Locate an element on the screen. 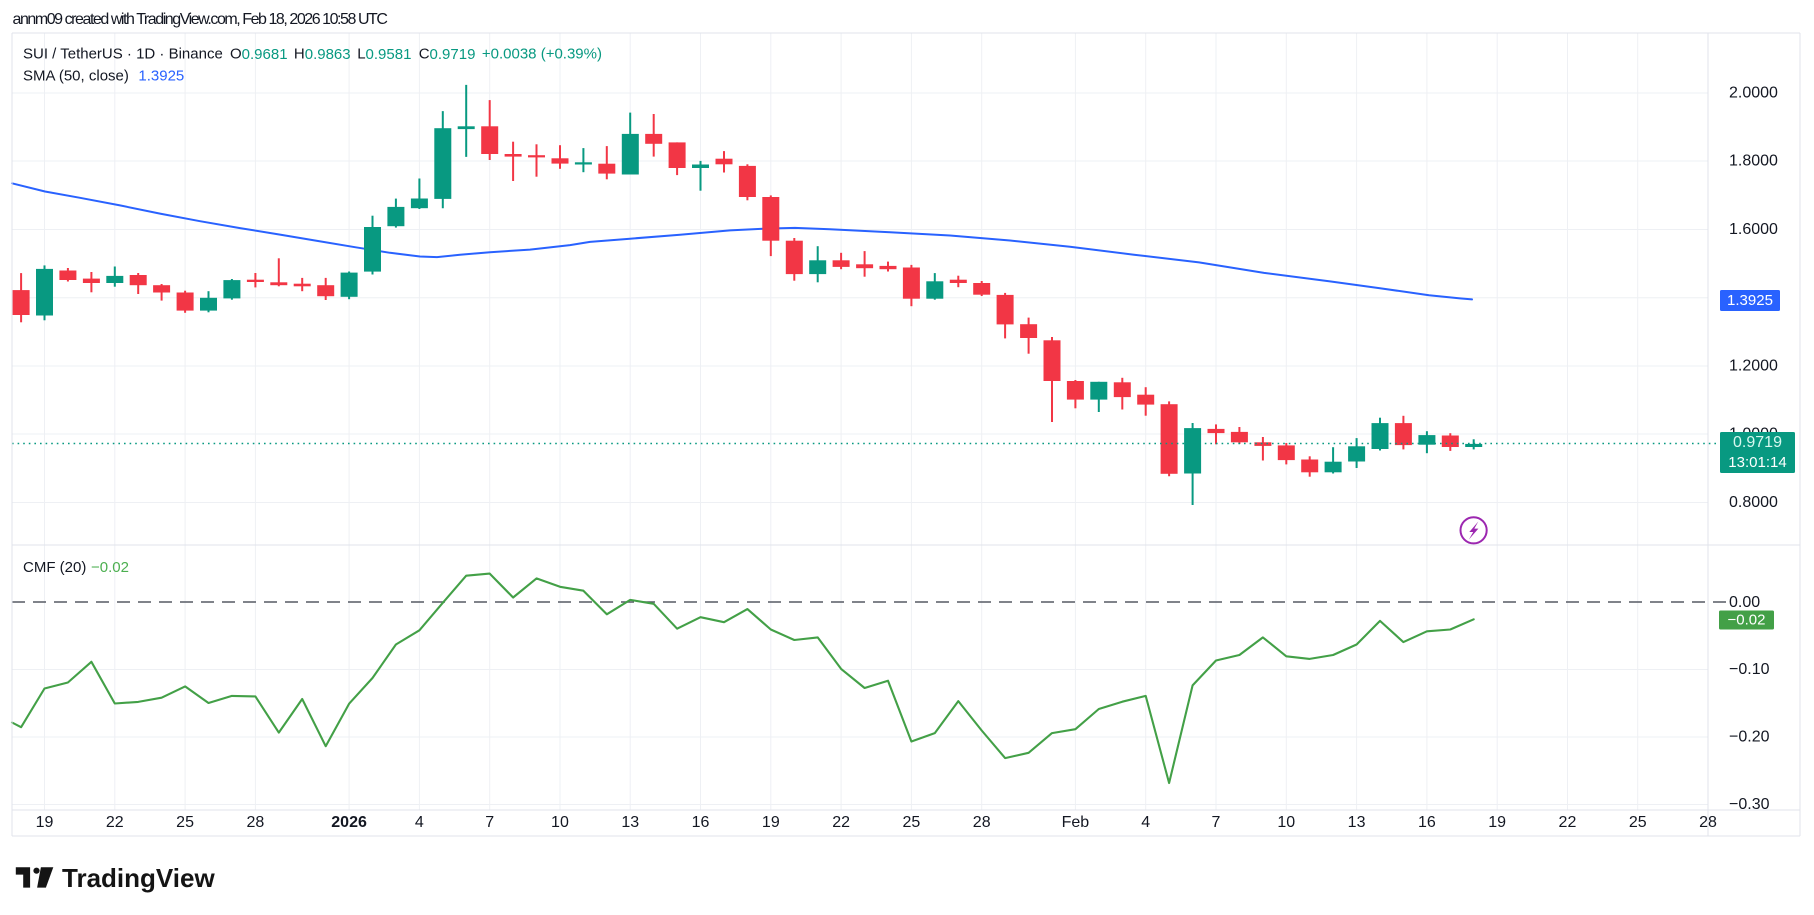 Image resolution: width=1814 pixels, height=915 pixels. svg-text: L0.9581 is located at coordinates (384, 54).